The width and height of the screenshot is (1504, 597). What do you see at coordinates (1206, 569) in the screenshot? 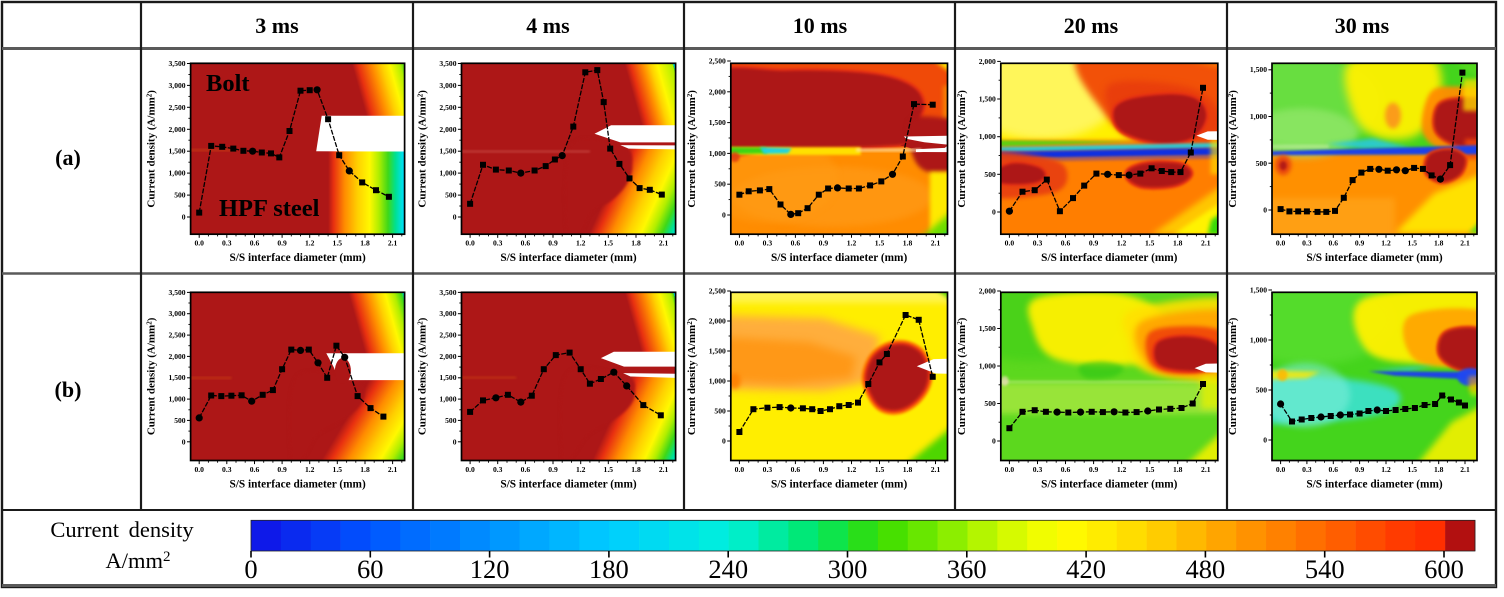
I see `svg-text: 480` at bounding box center [1206, 569].